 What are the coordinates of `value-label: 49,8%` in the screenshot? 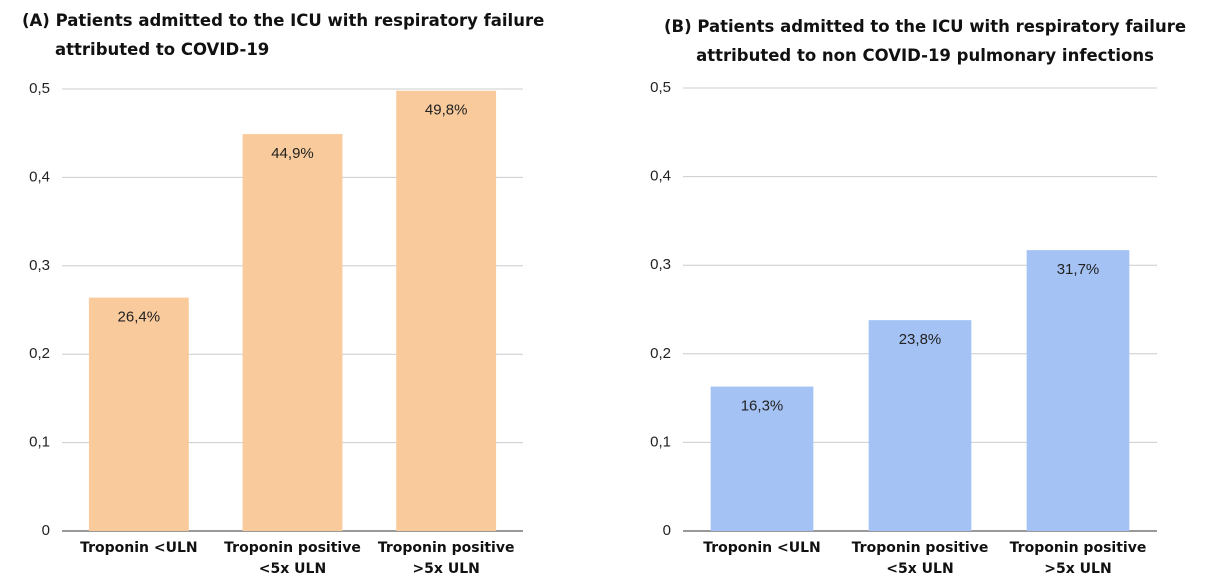 It's located at (446, 110).